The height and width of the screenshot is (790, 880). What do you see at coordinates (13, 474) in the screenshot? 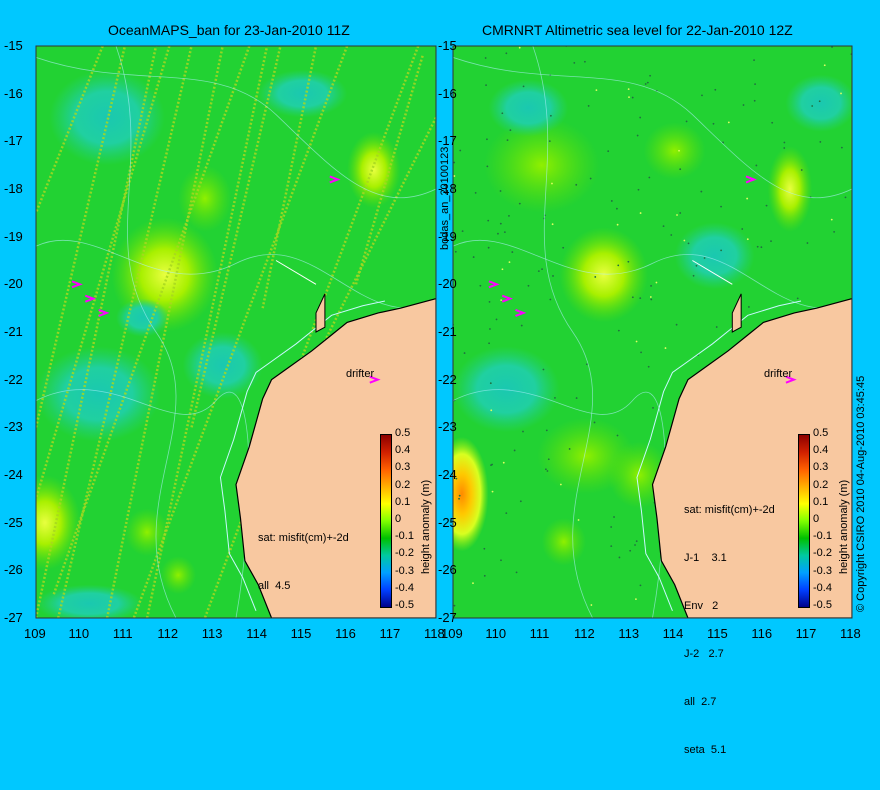
I see `y-tick-label: -24` at bounding box center [13, 474].